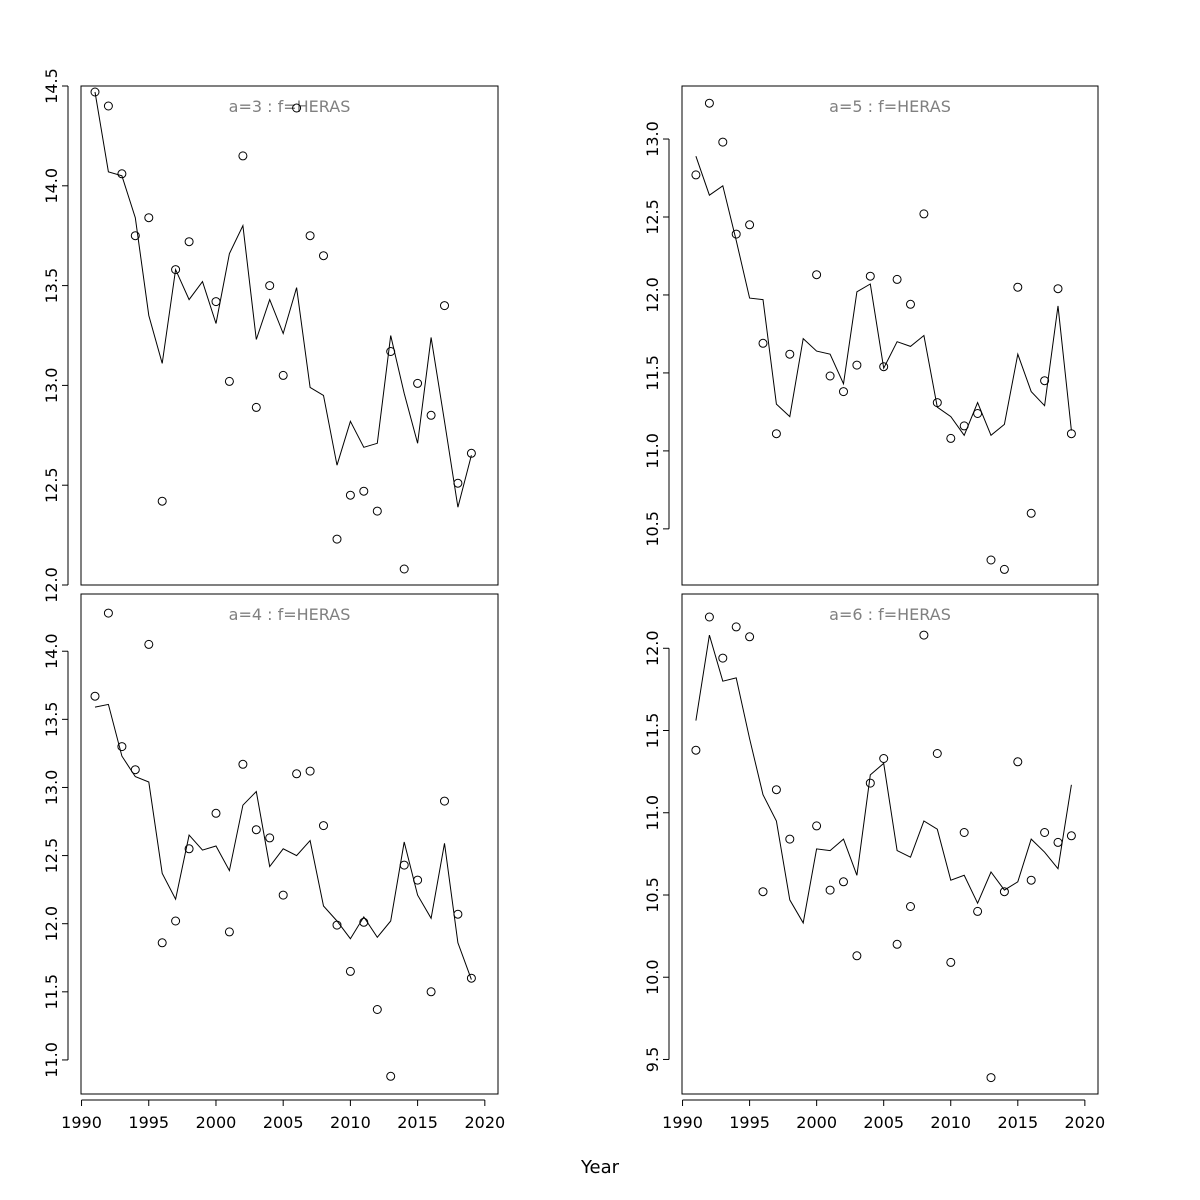 The height and width of the screenshot is (1200, 1200). What do you see at coordinates (652, 373) in the screenshot?
I see `y-tick-label: 11.5` at bounding box center [652, 373].